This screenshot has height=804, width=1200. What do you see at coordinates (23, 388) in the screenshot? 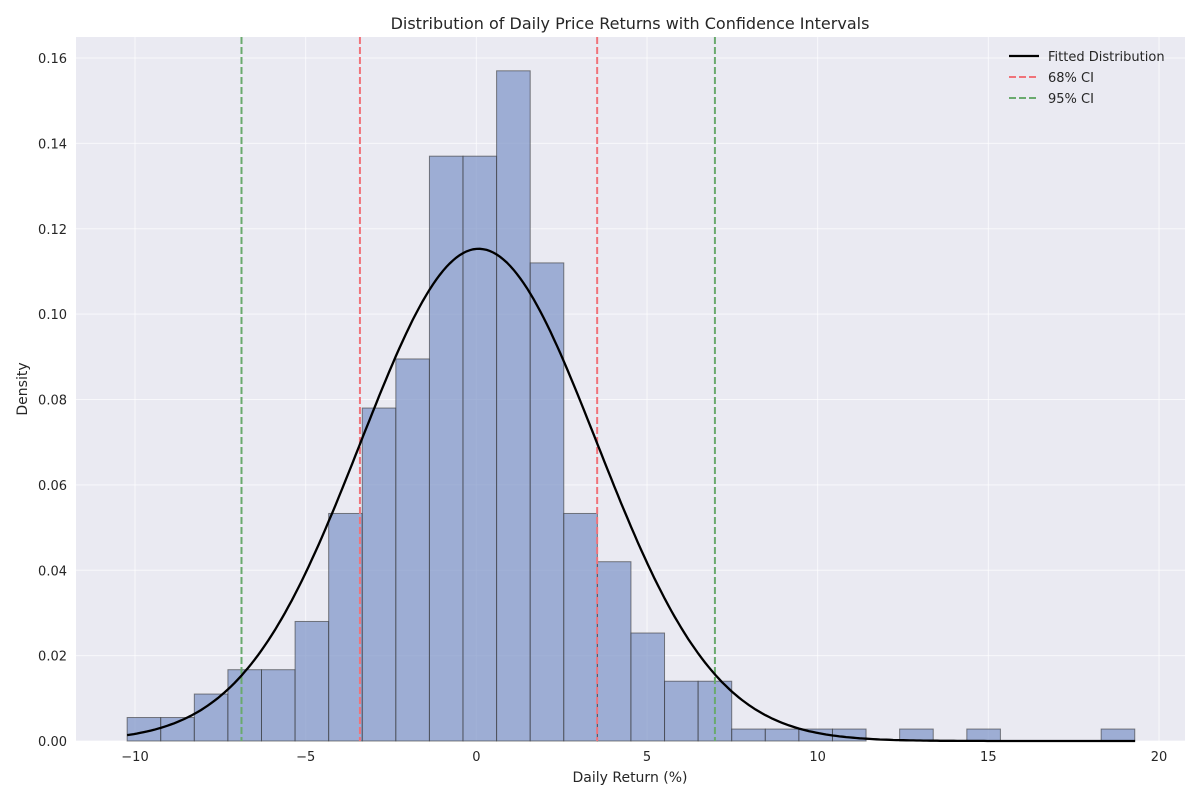
I see `y-axis-label: Density` at bounding box center [23, 388].